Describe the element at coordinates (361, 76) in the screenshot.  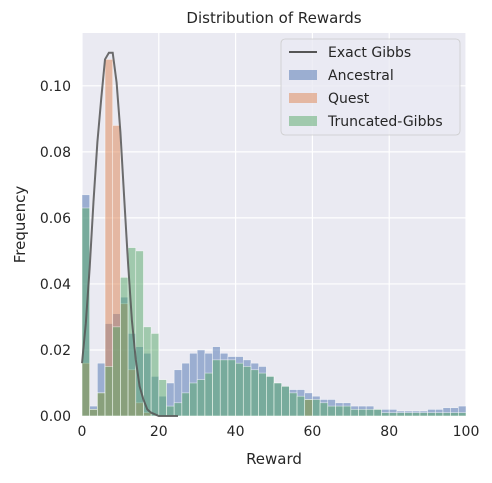
I see `legend-label: Ancestral` at that location.